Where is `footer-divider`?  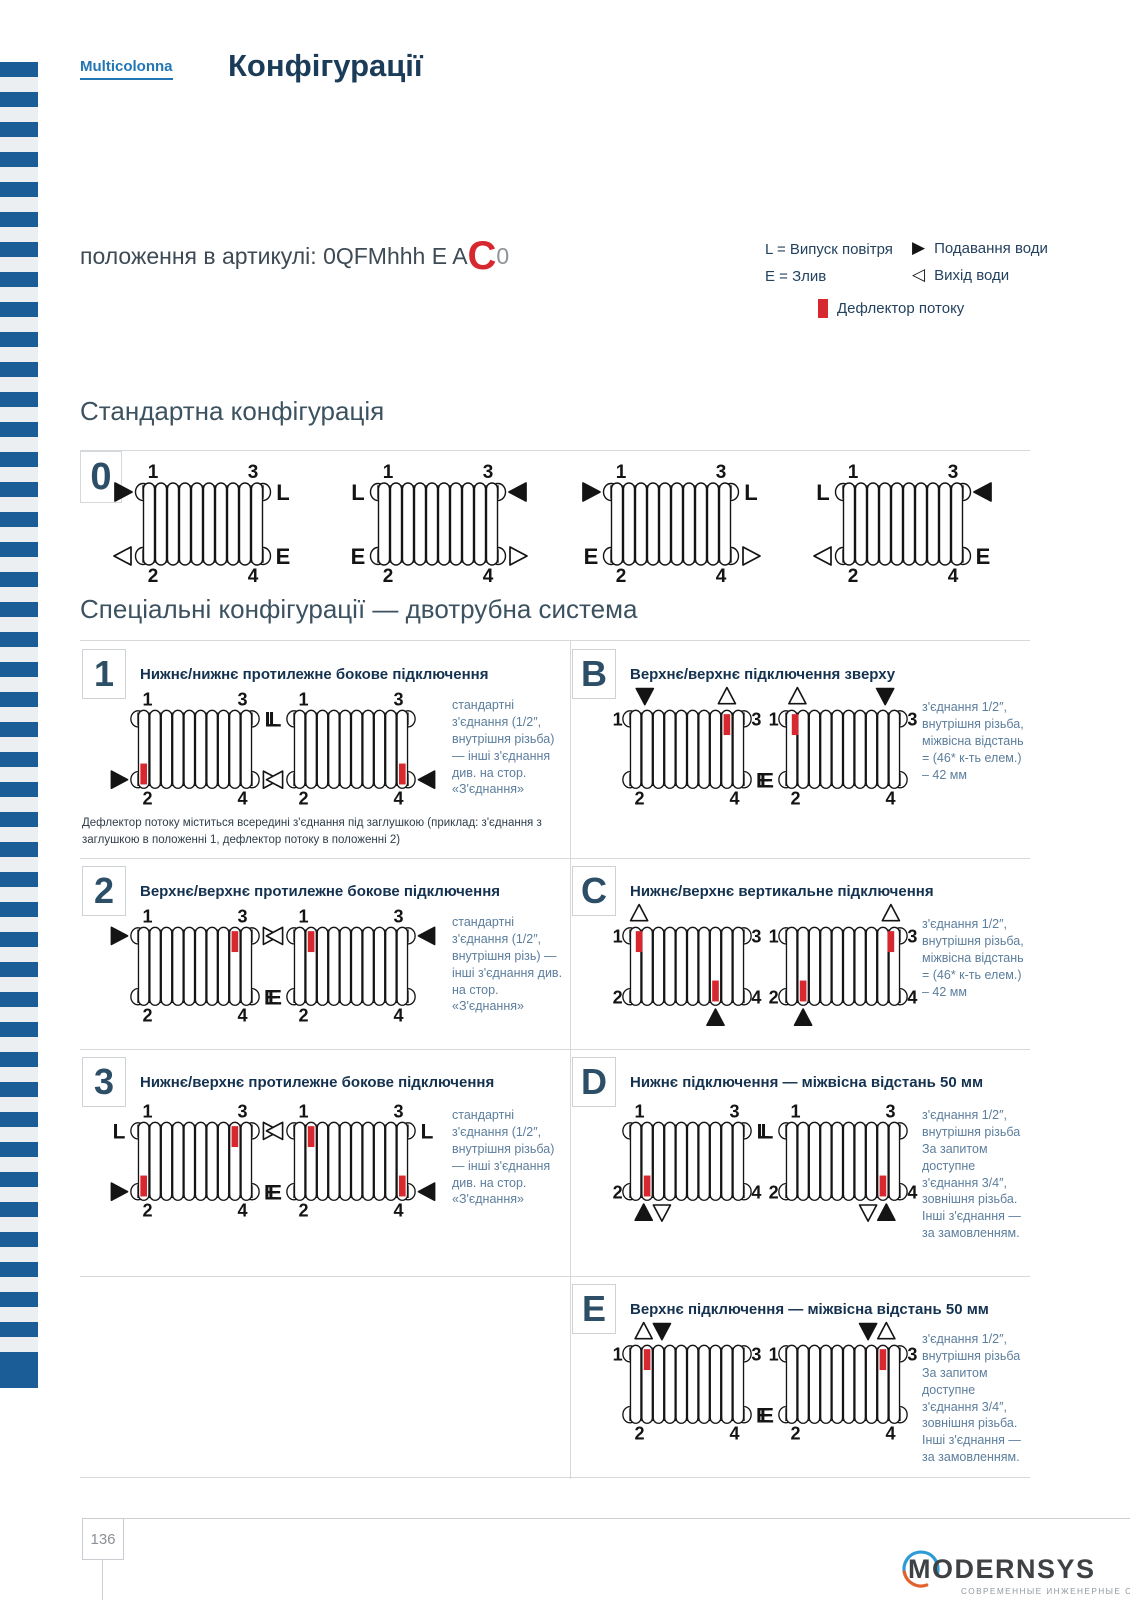
footer-divider is located at coordinates (627, 1518).